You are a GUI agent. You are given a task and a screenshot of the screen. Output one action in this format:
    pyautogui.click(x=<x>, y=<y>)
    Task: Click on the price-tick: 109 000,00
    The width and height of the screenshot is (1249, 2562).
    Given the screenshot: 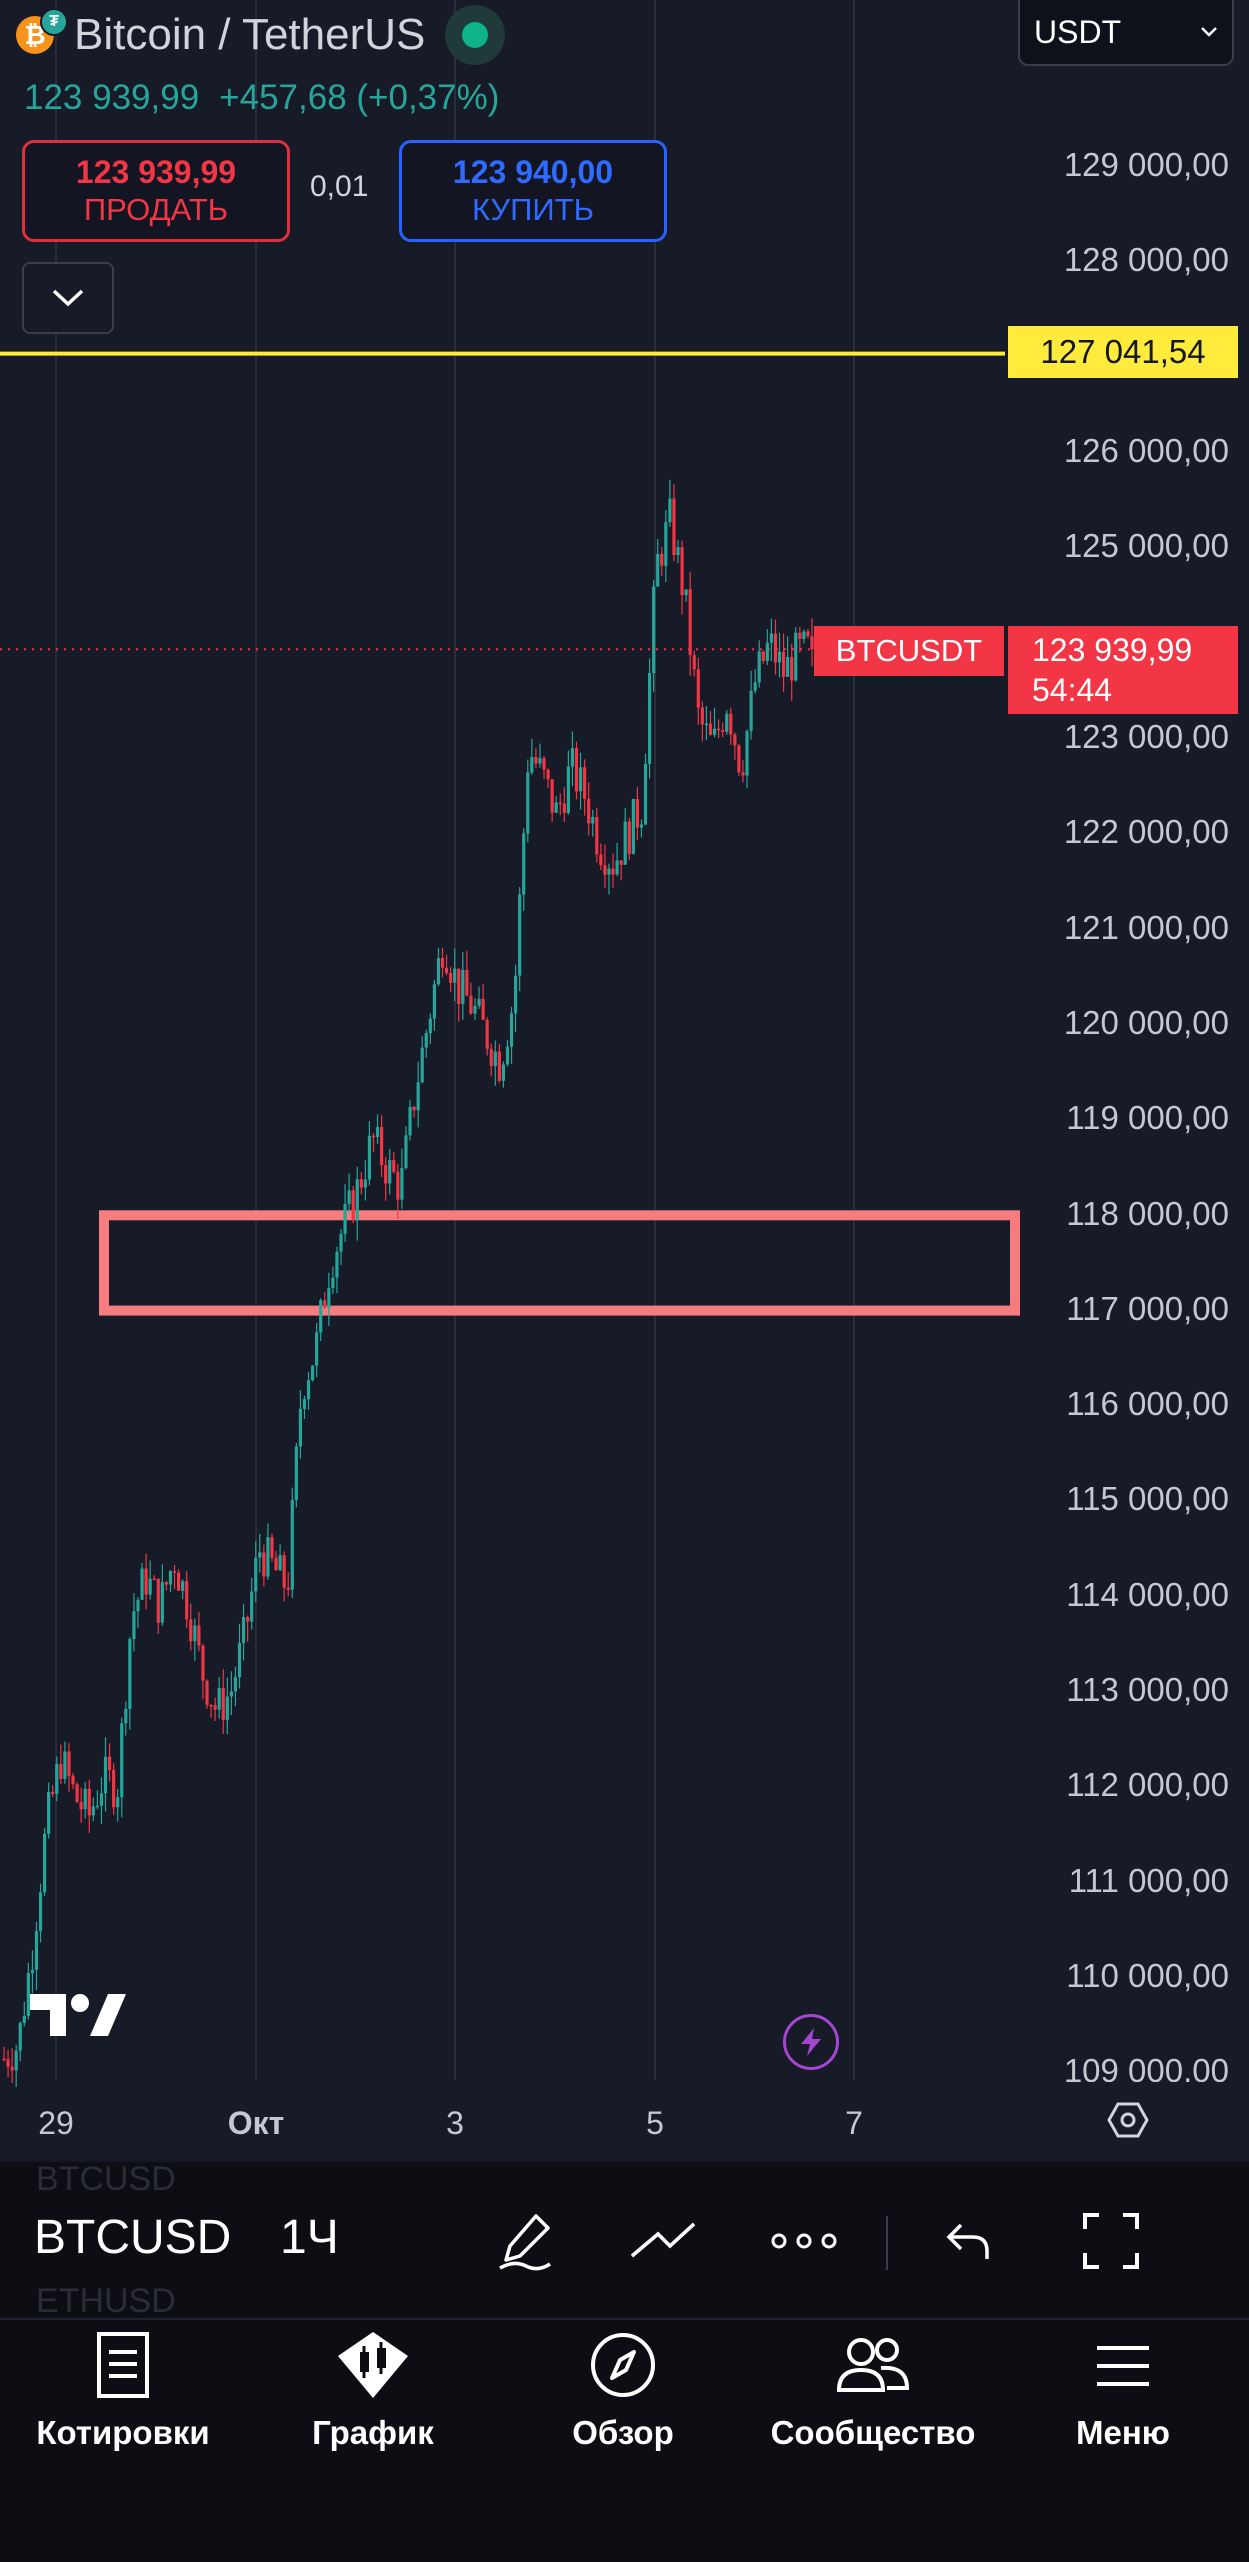 What is the action you would take?
    pyautogui.click(x=1146, y=2067)
    